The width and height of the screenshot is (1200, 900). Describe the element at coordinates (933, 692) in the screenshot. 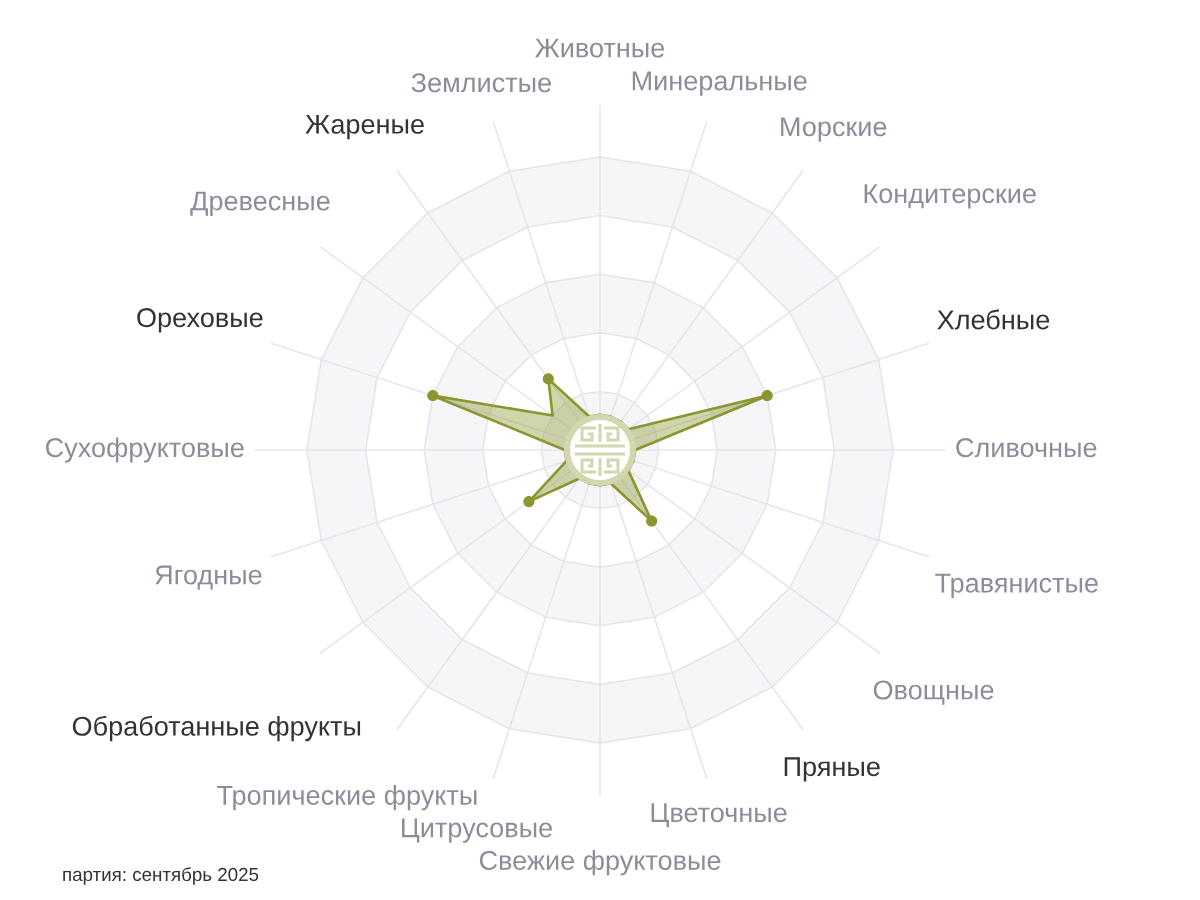

I see `spoke-label: Овощные` at that location.